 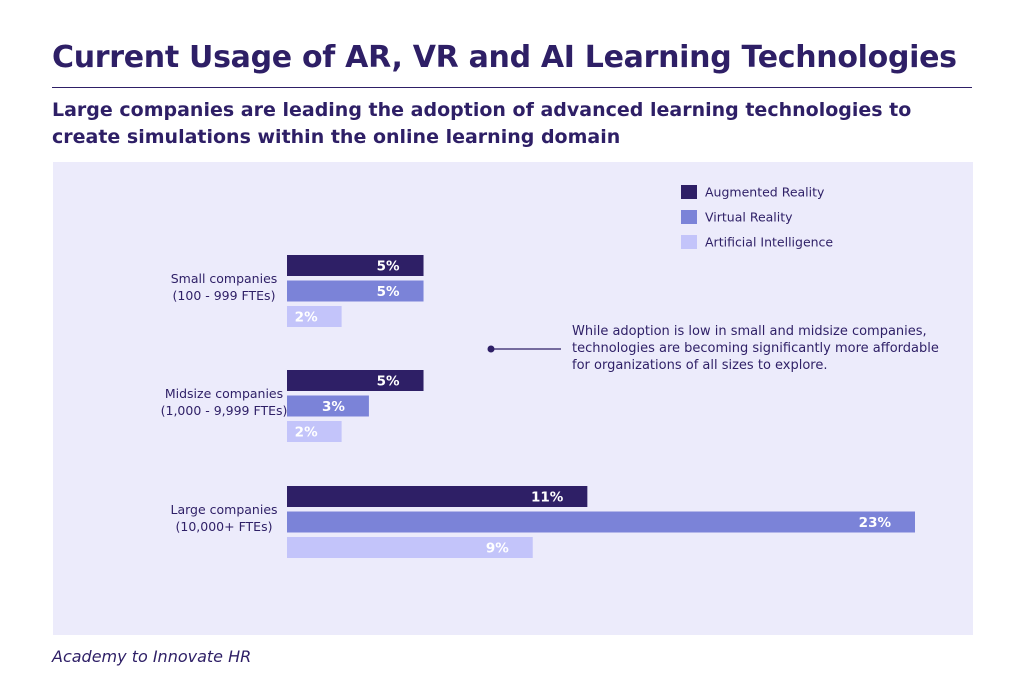 What do you see at coordinates (765, 192) in the screenshot?
I see `legend-label-ar: Augmented Reality` at bounding box center [765, 192].